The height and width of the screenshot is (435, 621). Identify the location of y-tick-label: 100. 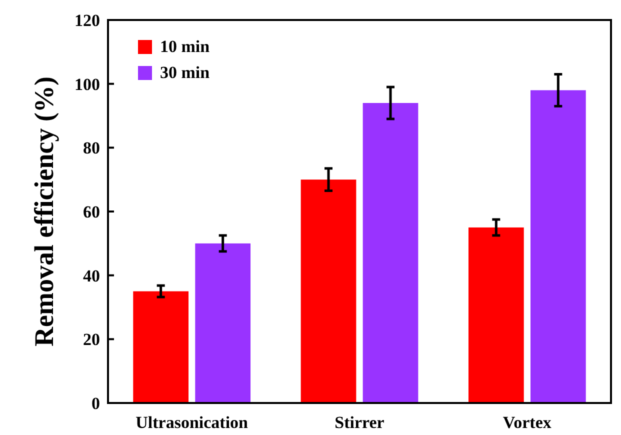
(87, 84).